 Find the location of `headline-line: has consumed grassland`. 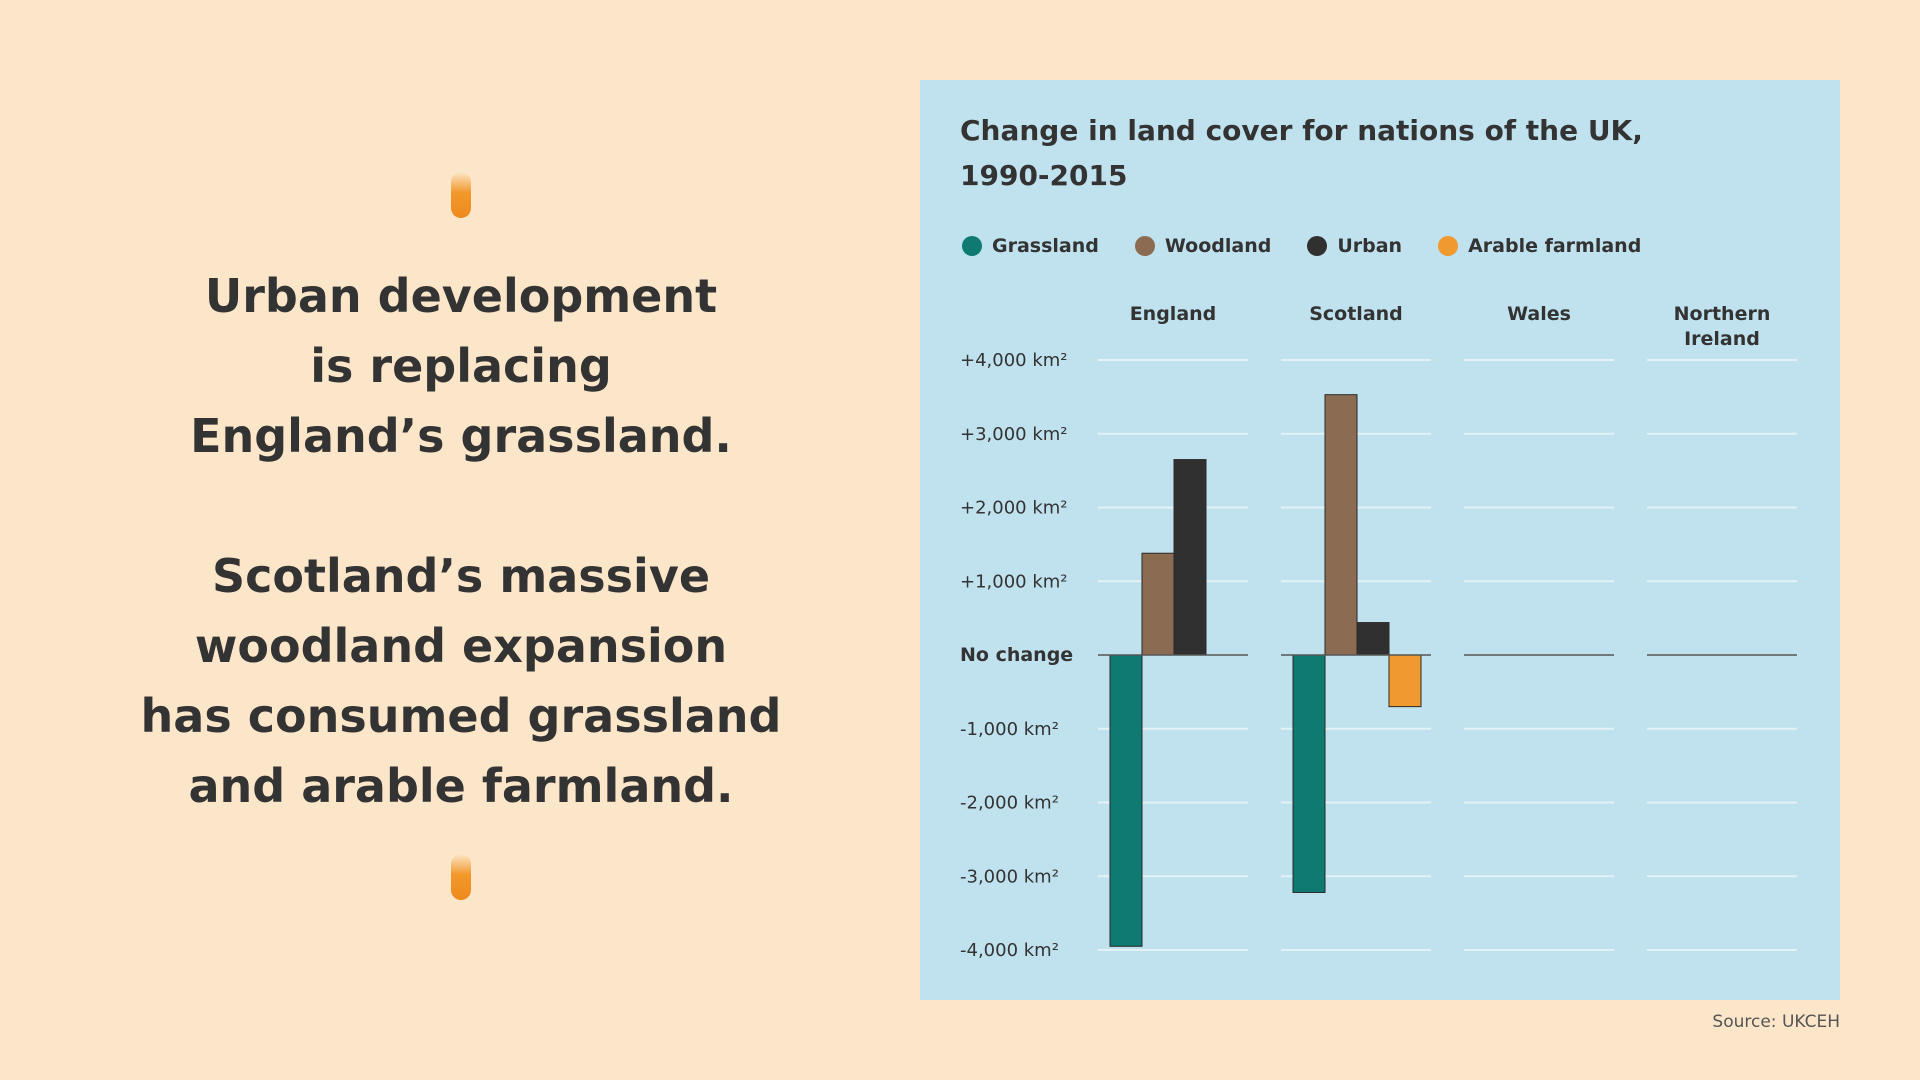

headline-line: has consumed grassland is located at coordinates (461, 716).